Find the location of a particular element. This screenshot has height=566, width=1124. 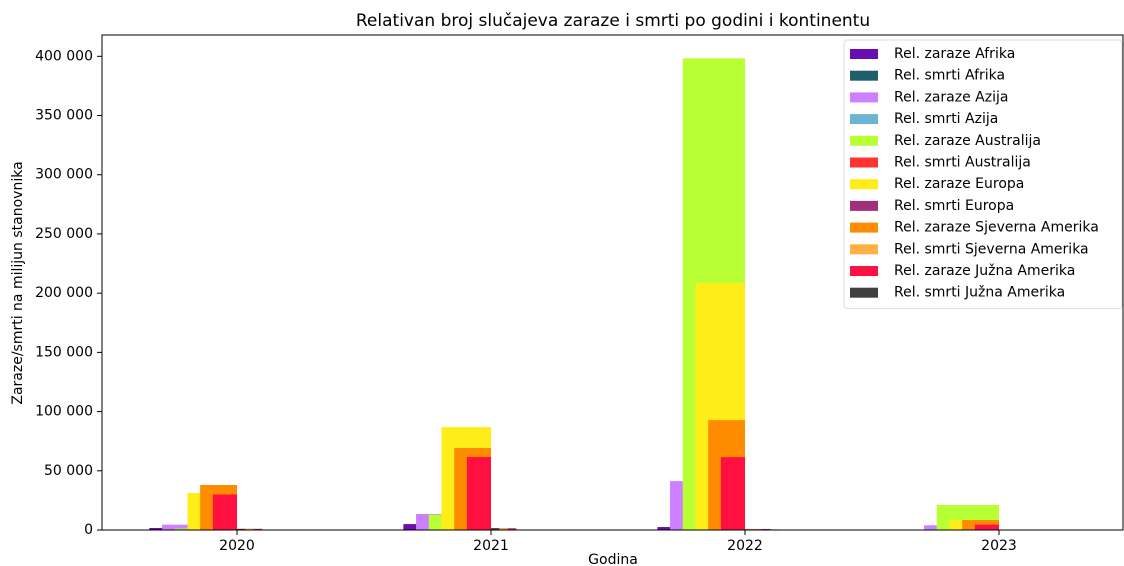

y-tick-label: 300 000 is located at coordinates (64, 175).